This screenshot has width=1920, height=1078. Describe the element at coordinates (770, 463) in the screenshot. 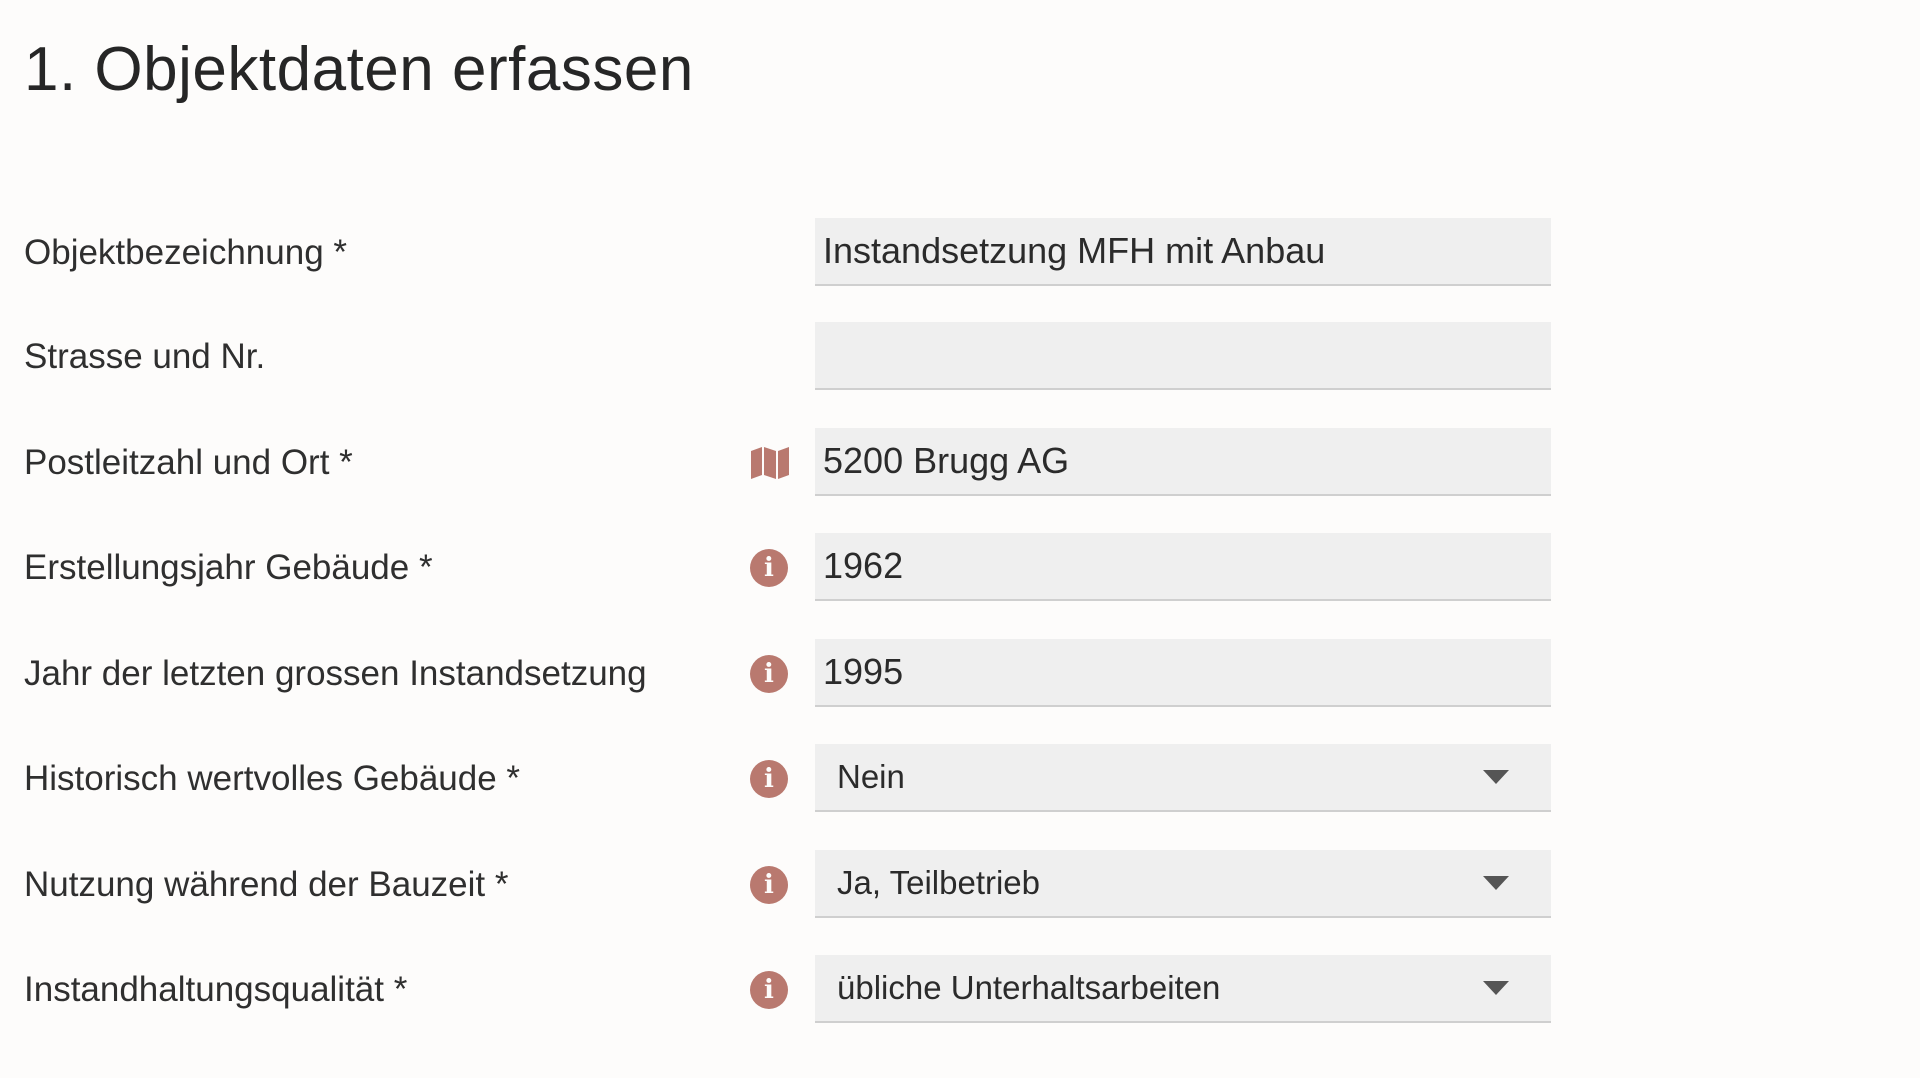

I see `map-icon` at that location.